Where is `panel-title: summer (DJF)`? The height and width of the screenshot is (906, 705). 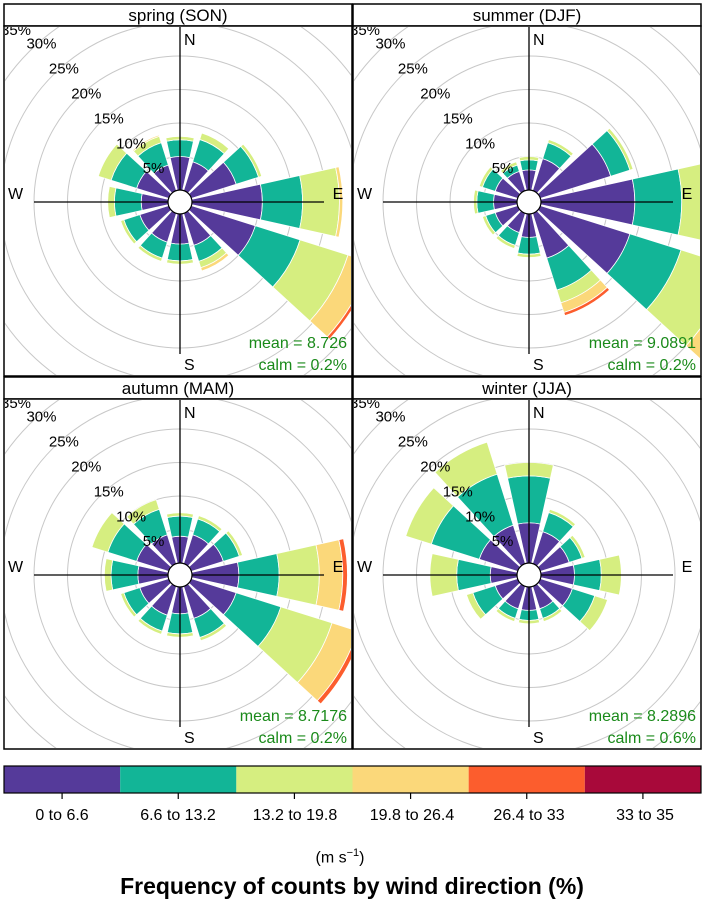
panel-title: summer (DJF) is located at coordinates (527, 15).